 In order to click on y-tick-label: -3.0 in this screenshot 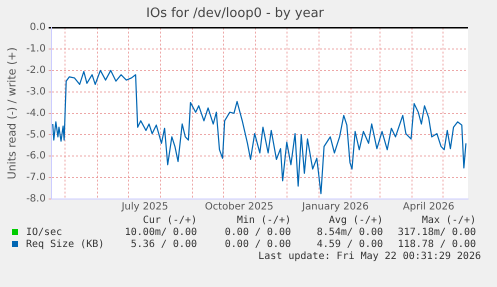, I will do `click(36, 92)`.